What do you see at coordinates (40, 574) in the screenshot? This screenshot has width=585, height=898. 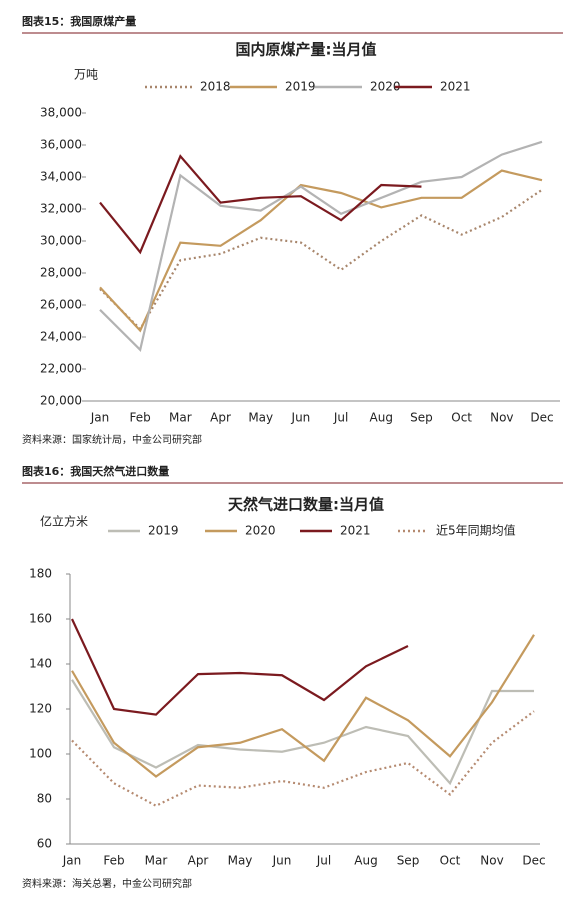 I see `y-tick-label: 180` at bounding box center [40, 574].